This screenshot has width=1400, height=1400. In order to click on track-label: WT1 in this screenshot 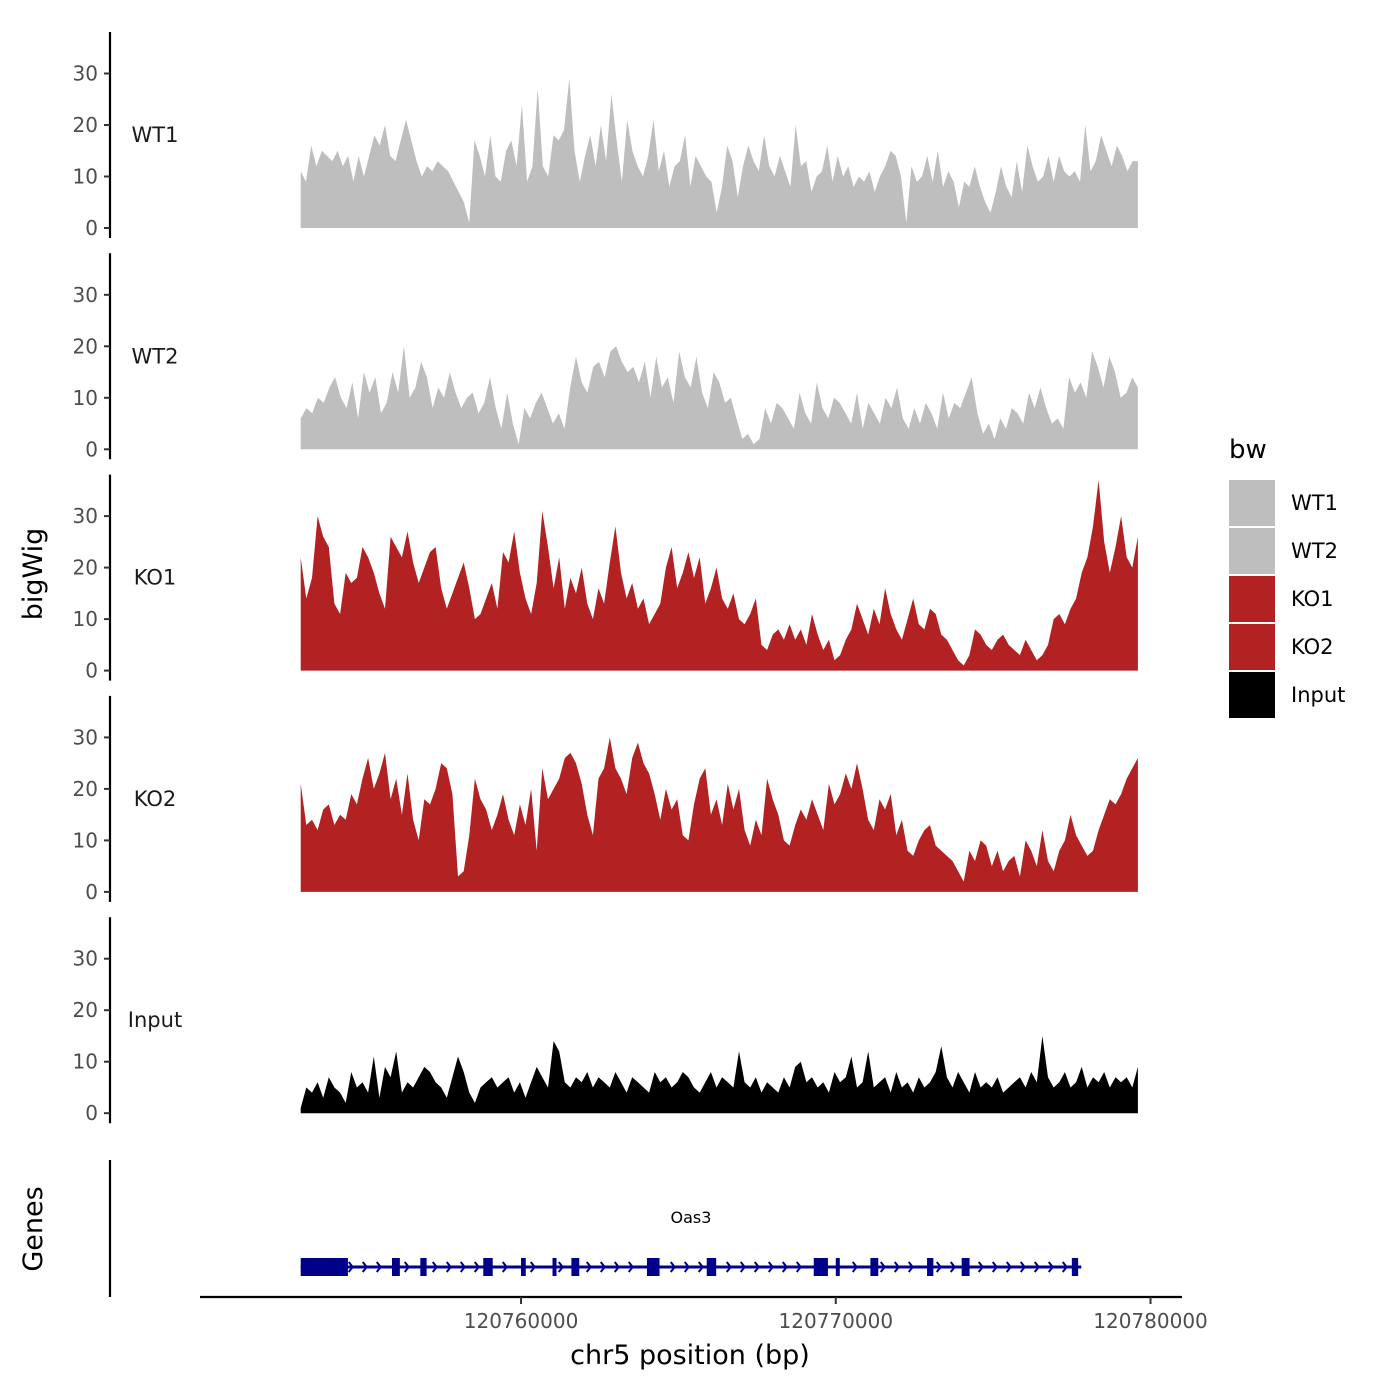, I will do `click(155, 135)`.